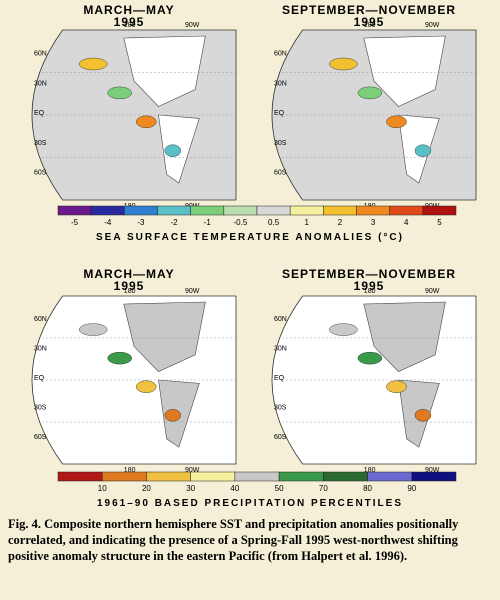  Describe the element at coordinates (250, 503) in the screenshot. I see `scale-title: 1961–90 BASED PRECIPITATION PERCENTILES` at that location.